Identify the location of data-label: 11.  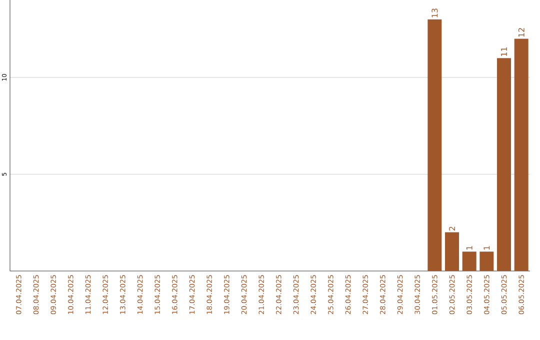
(504, 51).